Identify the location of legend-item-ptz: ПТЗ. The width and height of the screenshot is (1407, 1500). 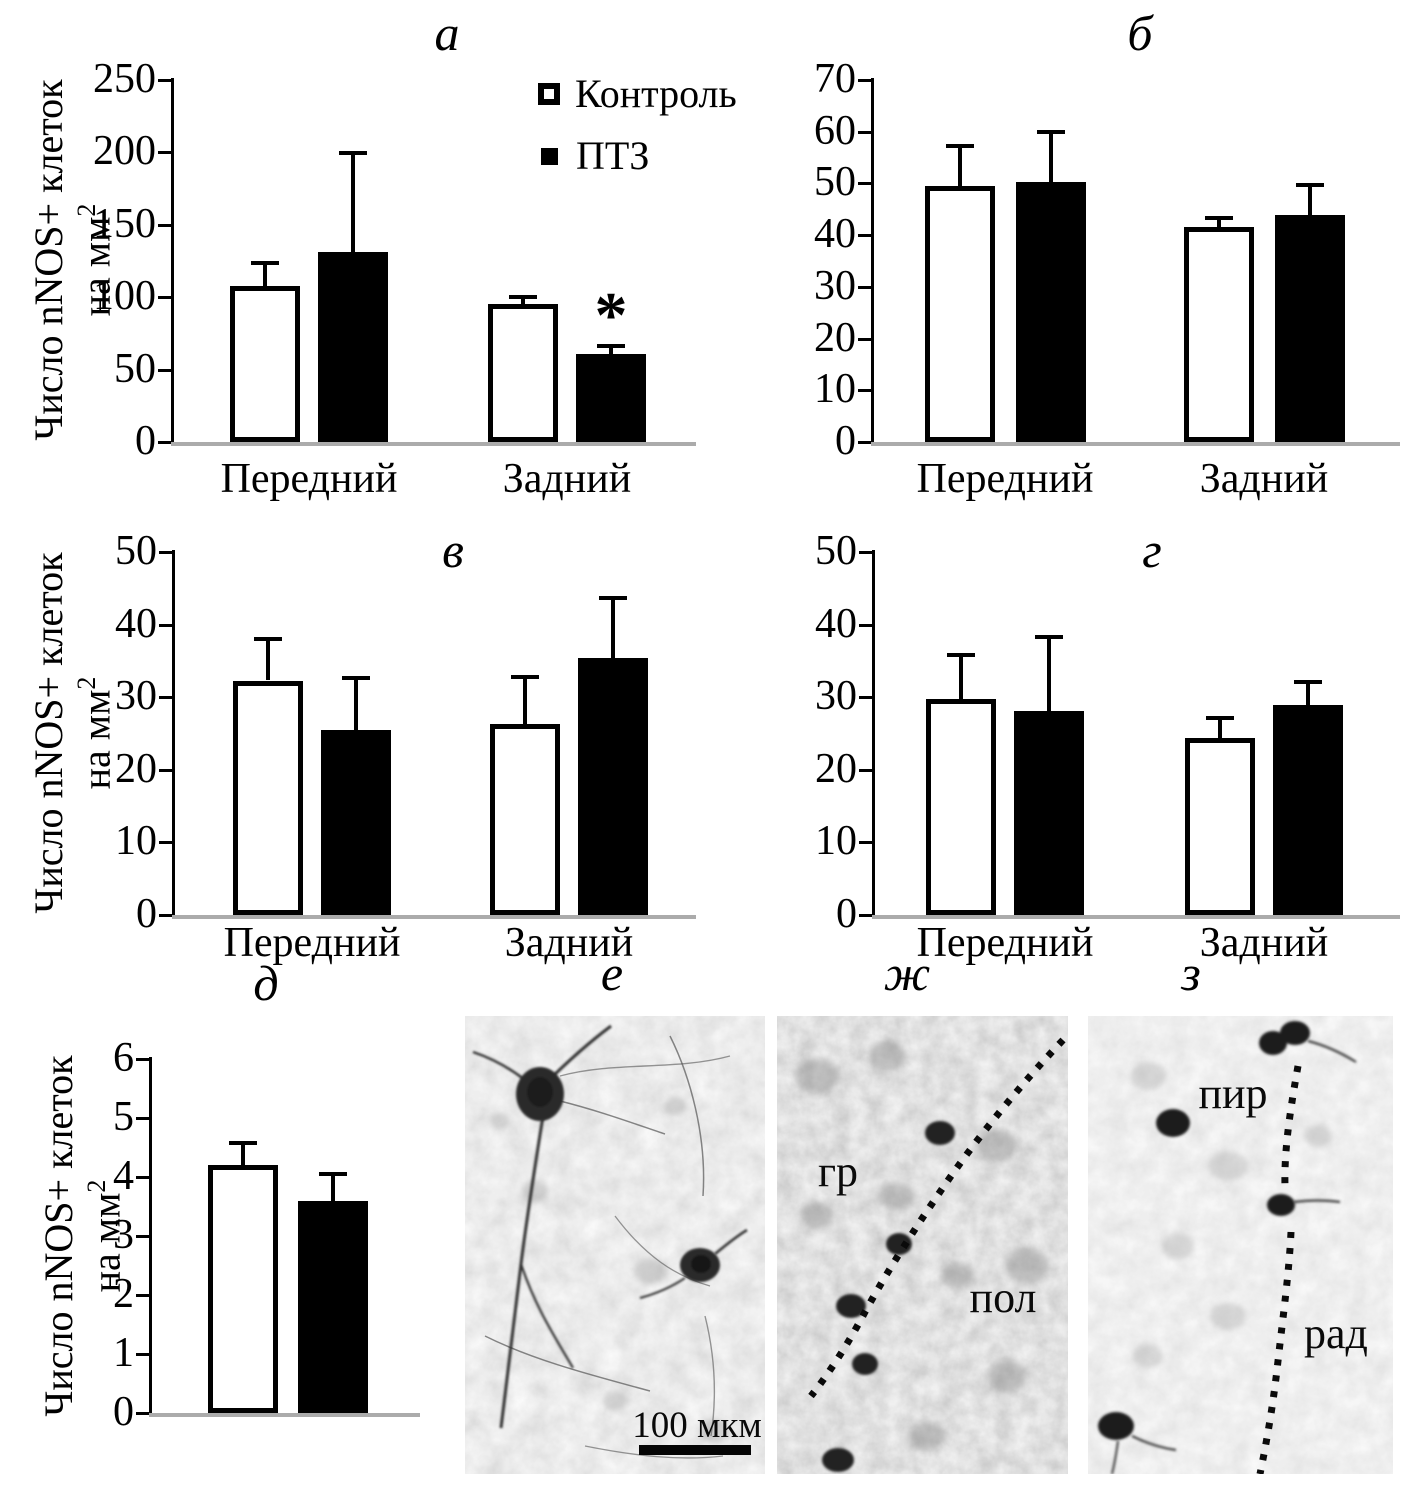
(637, 156).